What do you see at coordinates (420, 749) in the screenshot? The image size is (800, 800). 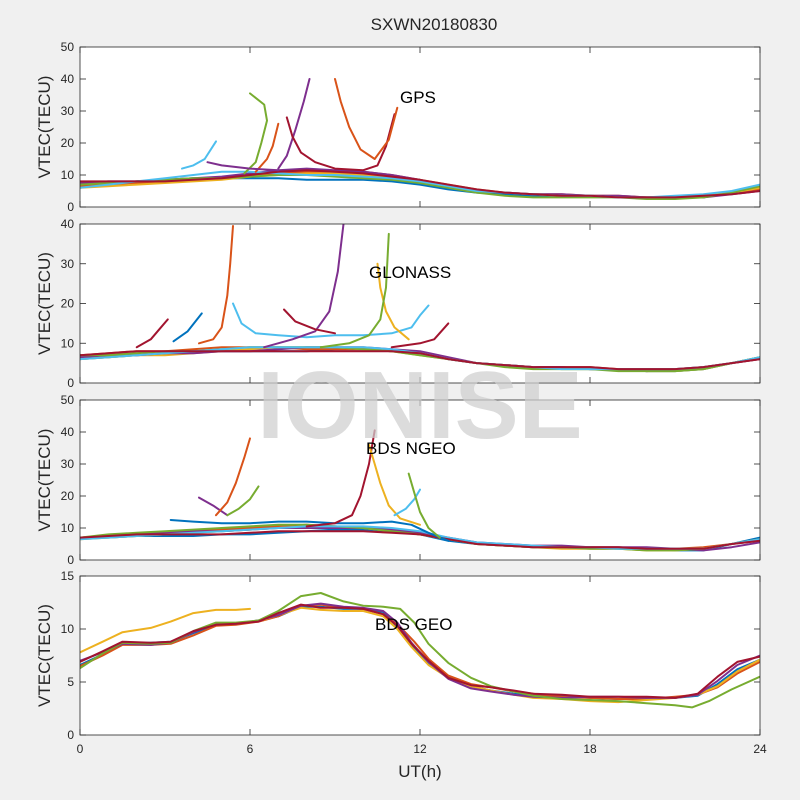 I see `x-tick-label: 12` at bounding box center [420, 749].